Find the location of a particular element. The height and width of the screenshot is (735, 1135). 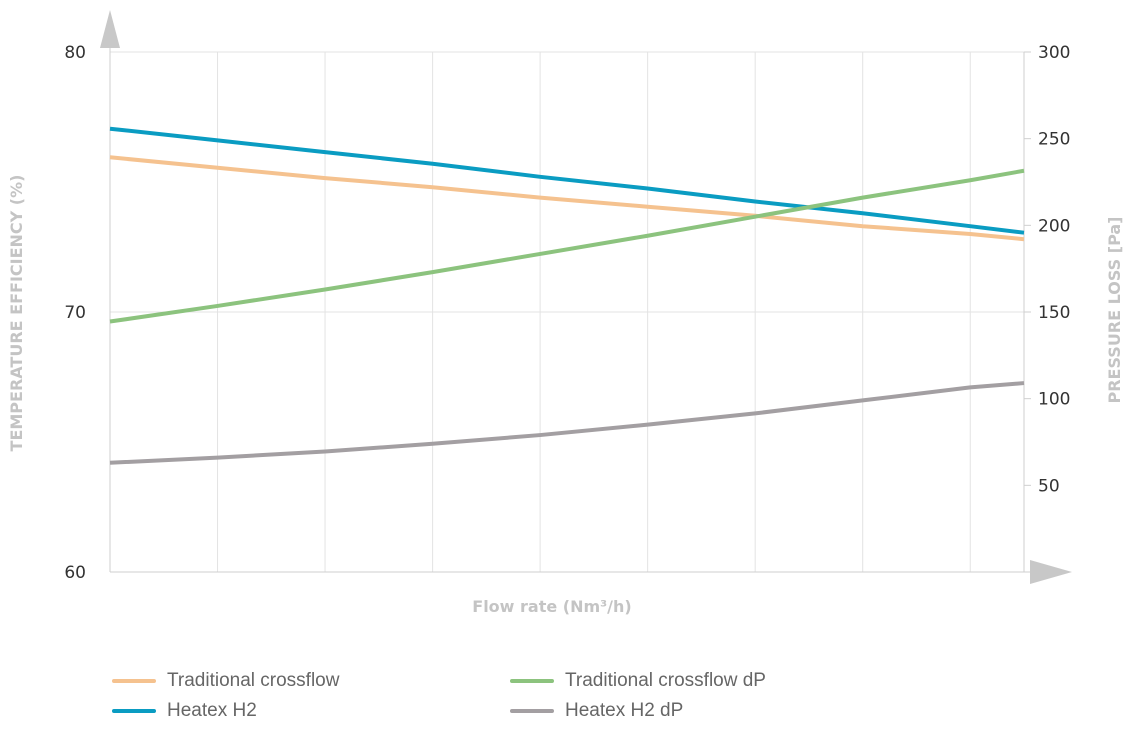

legend-label: Heatex H2 is located at coordinates (212, 710).